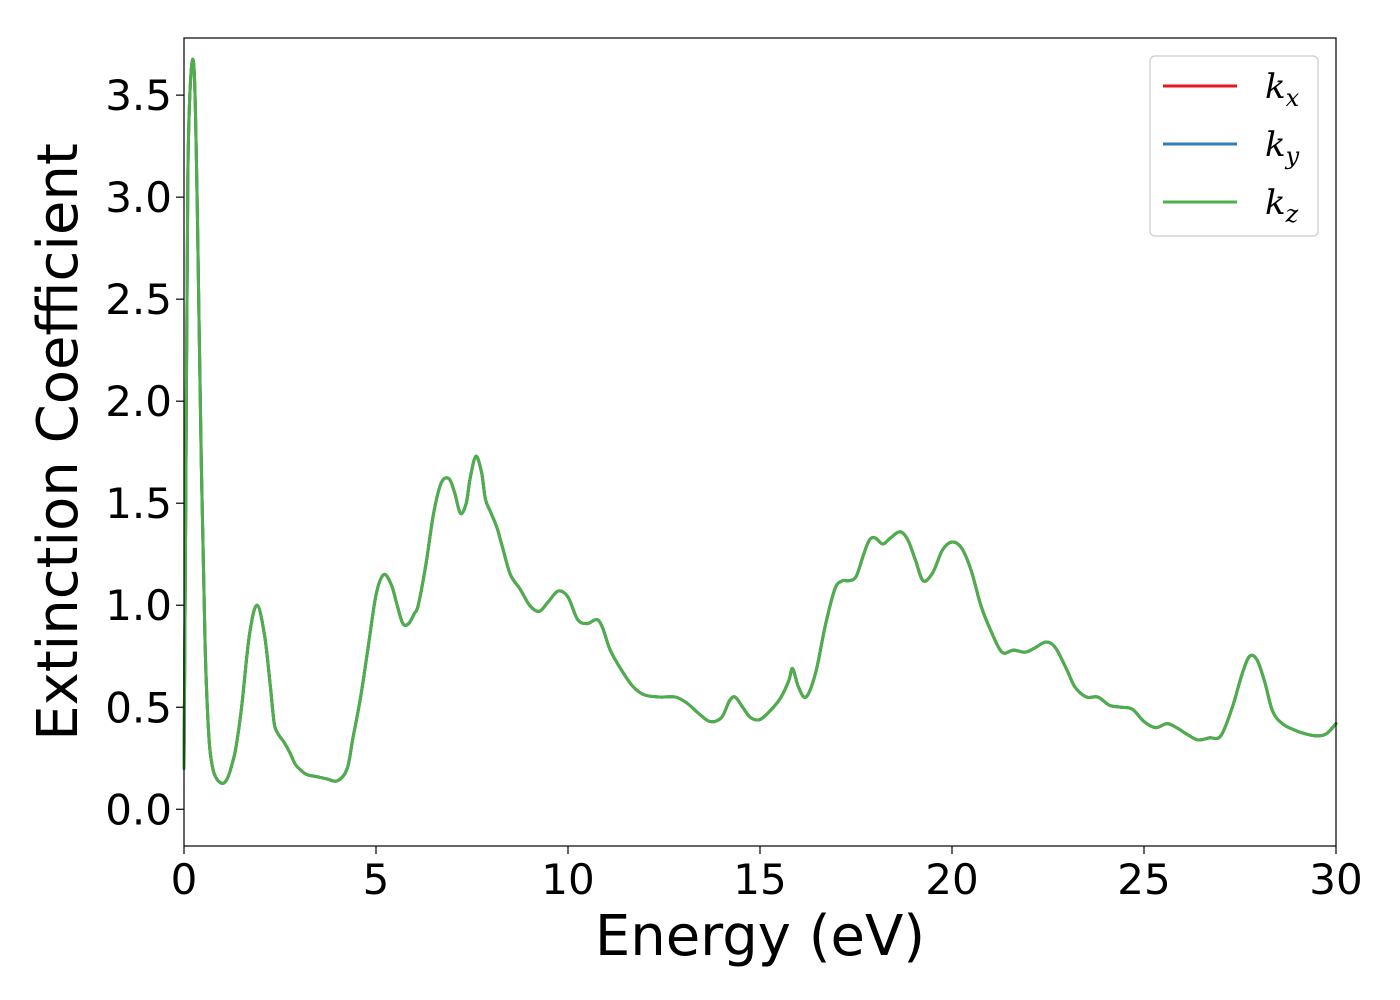 The height and width of the screenshot is (1000, 1400). I want to click on legend-label-kx: kx, so click(1282, 89).